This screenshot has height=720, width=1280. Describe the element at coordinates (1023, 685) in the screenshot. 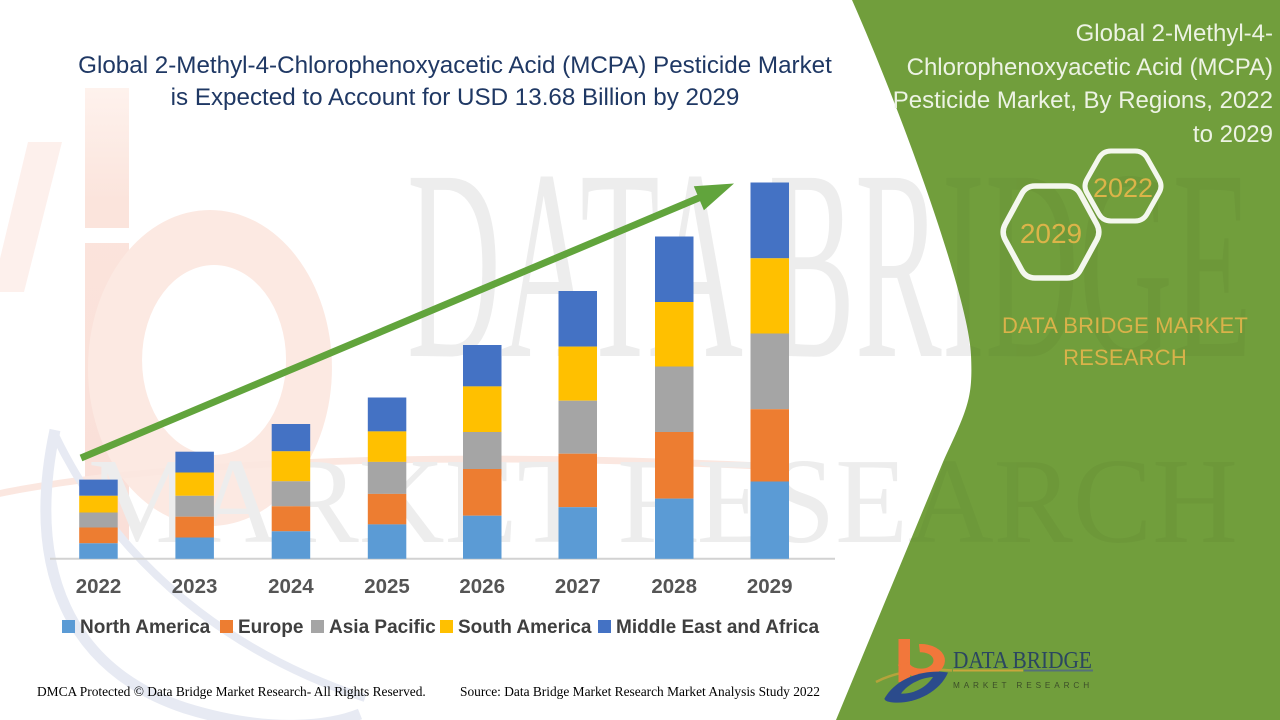

I see `svg-text: MARKET RESEARCH` at that location.